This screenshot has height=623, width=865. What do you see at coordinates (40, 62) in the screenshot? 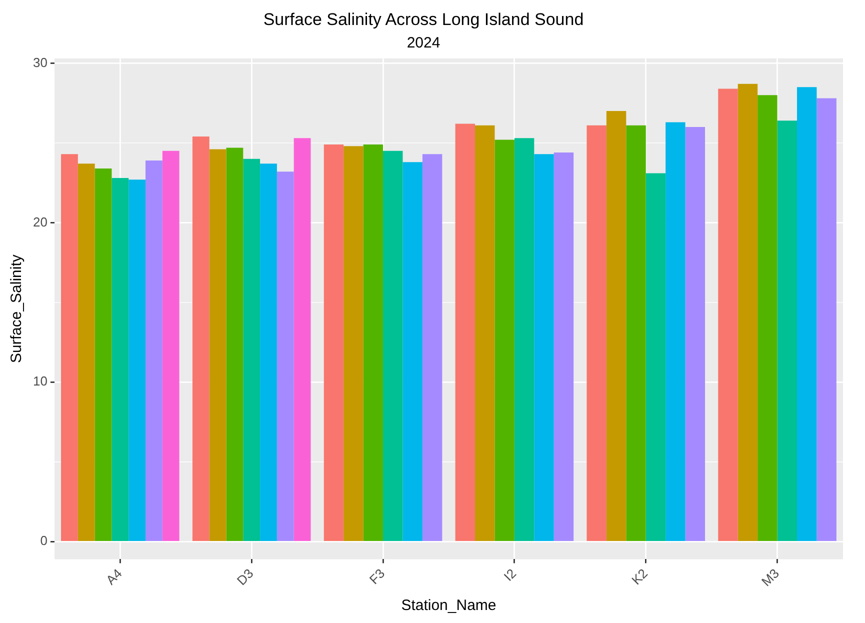
I see `y-tick-label: 30` at bounding box center [40, 62].